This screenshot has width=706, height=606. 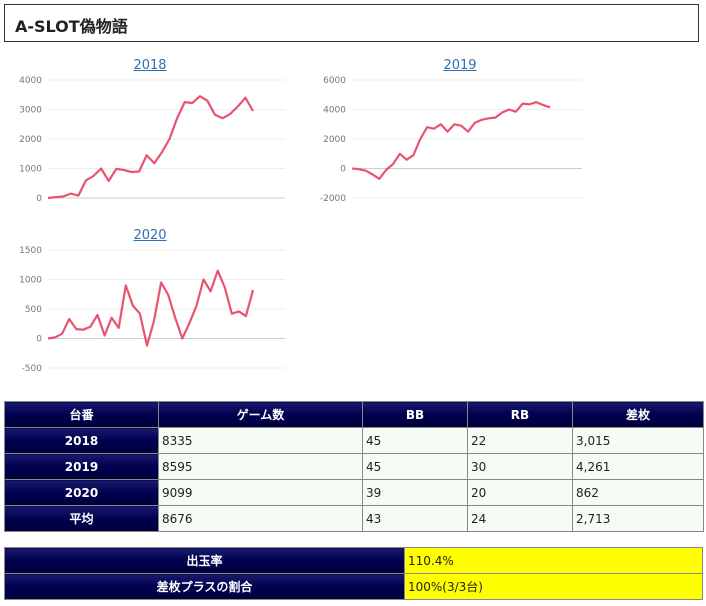 I want to click on table-row: 2019 8595 45 30 4,261, so click(x=354, y=466).